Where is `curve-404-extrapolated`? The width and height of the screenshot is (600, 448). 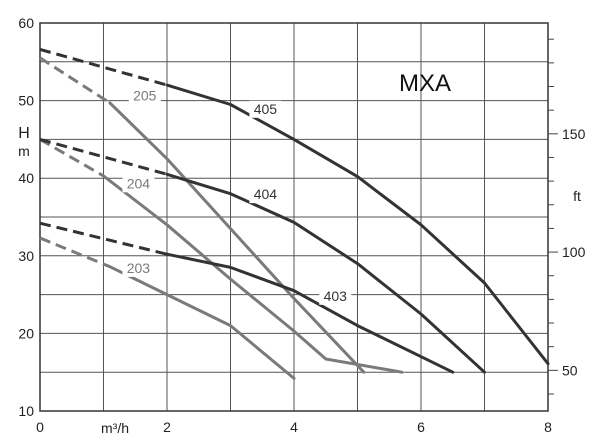
curve-404-extrapolated is located at coordinates (103, 156).